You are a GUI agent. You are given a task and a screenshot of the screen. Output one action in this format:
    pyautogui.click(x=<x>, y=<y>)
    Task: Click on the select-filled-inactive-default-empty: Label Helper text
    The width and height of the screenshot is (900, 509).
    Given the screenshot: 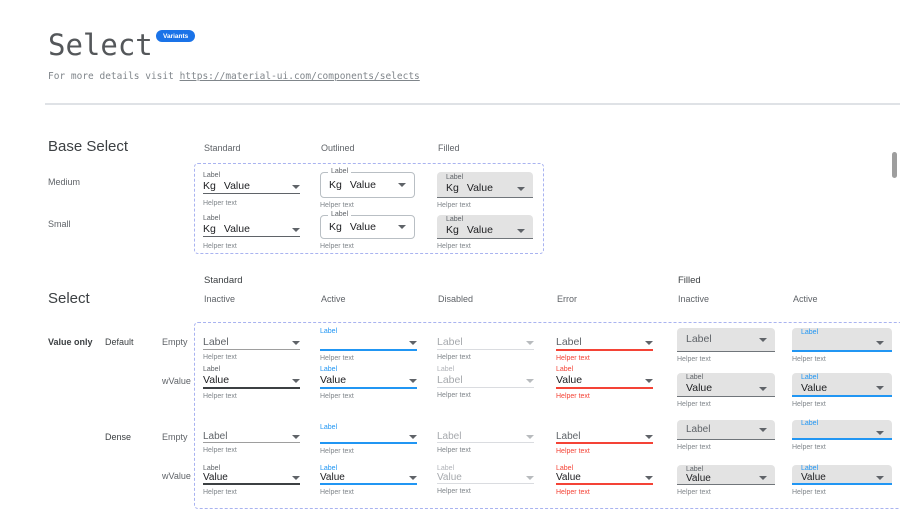 What is the action you would take?
    pyautogui.click(x=726, y=346)
    